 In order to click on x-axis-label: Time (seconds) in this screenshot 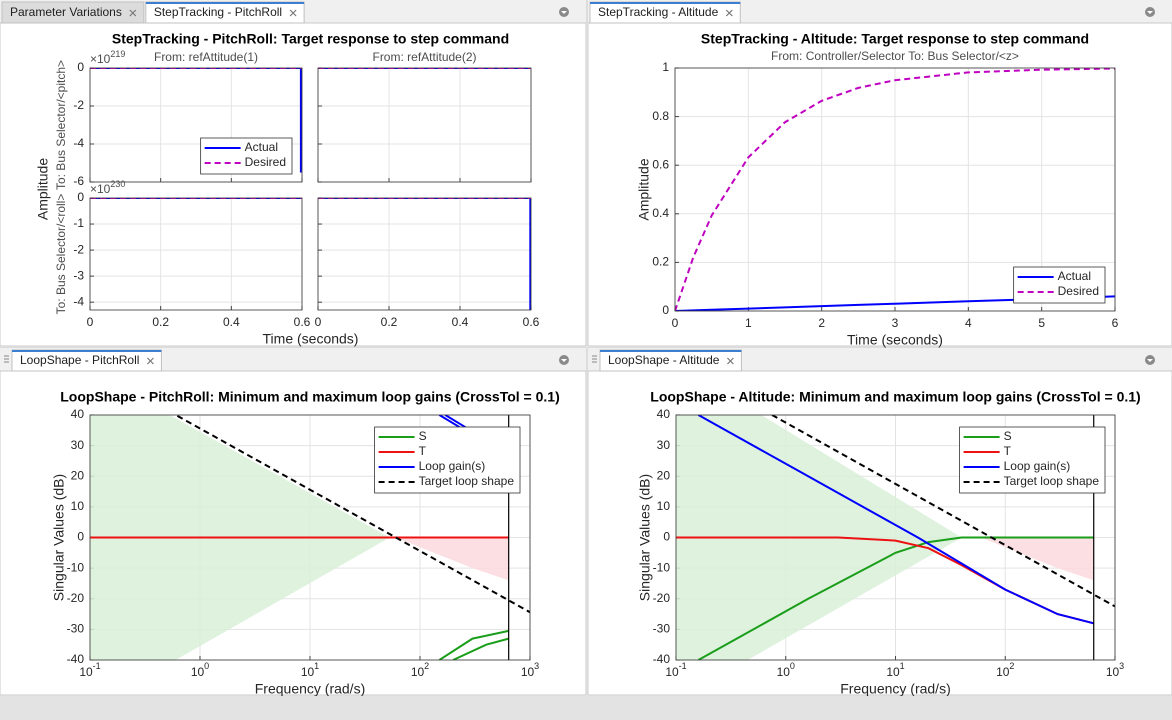, I will do `click(311, 339)`.